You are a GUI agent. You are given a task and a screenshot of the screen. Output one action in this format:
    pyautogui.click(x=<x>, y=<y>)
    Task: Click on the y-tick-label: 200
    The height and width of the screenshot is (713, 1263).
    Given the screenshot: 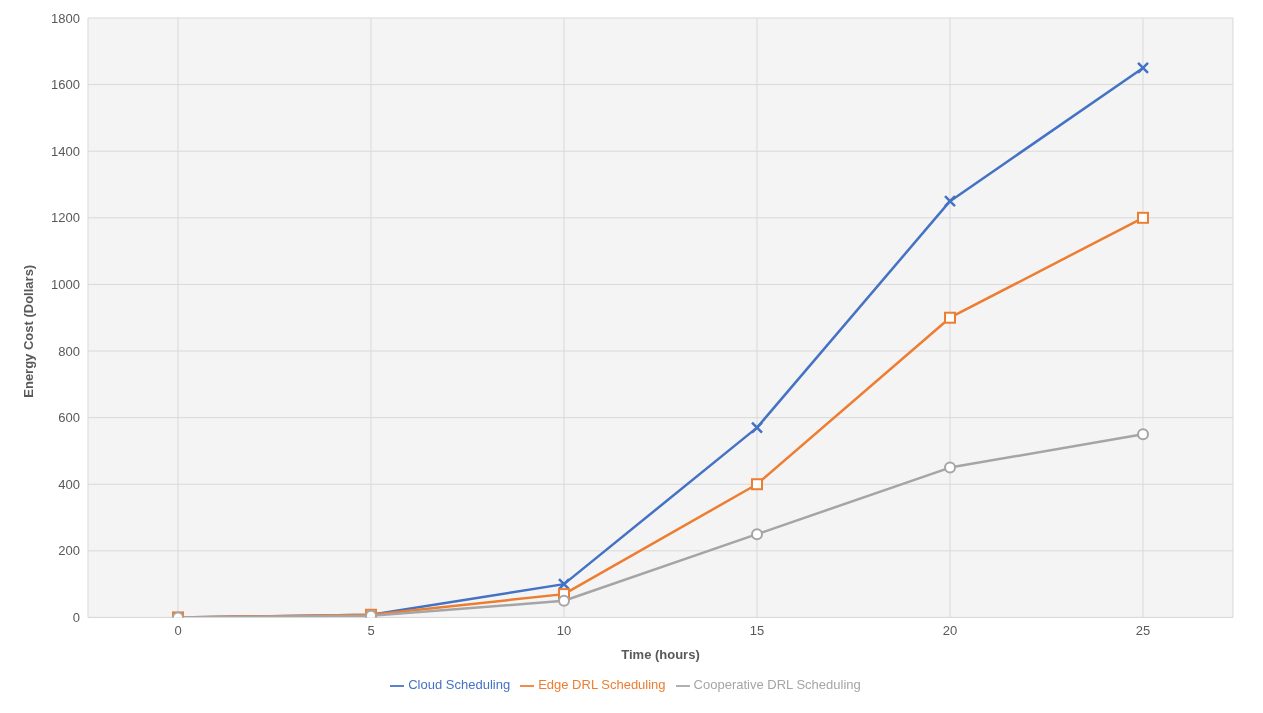 What is the action you would take?
    pyautogui.click(x=69, y=551)
    